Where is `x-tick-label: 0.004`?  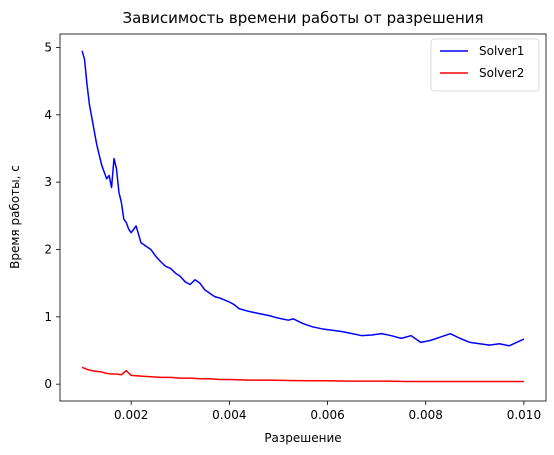 x-tick-label: 0.004 is located at coordinates (229, 415).